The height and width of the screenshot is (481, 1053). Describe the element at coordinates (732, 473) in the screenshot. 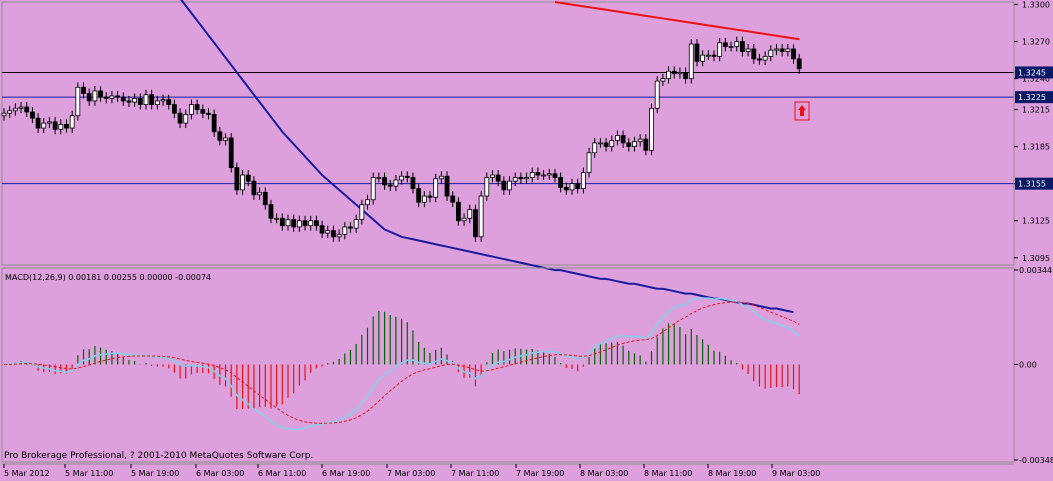

I see `x-tick-label: 8 Mar 19:00` at that location.